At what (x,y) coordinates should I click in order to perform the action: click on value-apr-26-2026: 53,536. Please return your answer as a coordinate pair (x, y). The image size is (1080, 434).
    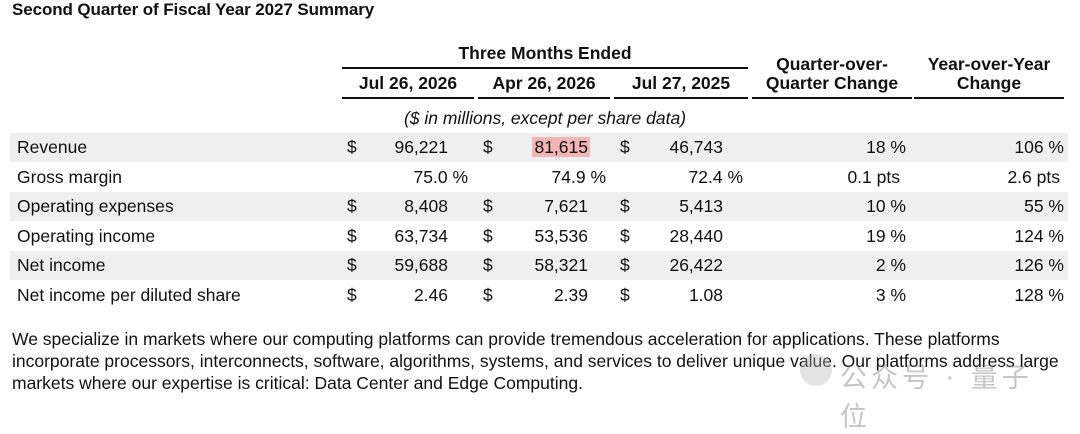
    Looking at the image, I should click on (561, 236).